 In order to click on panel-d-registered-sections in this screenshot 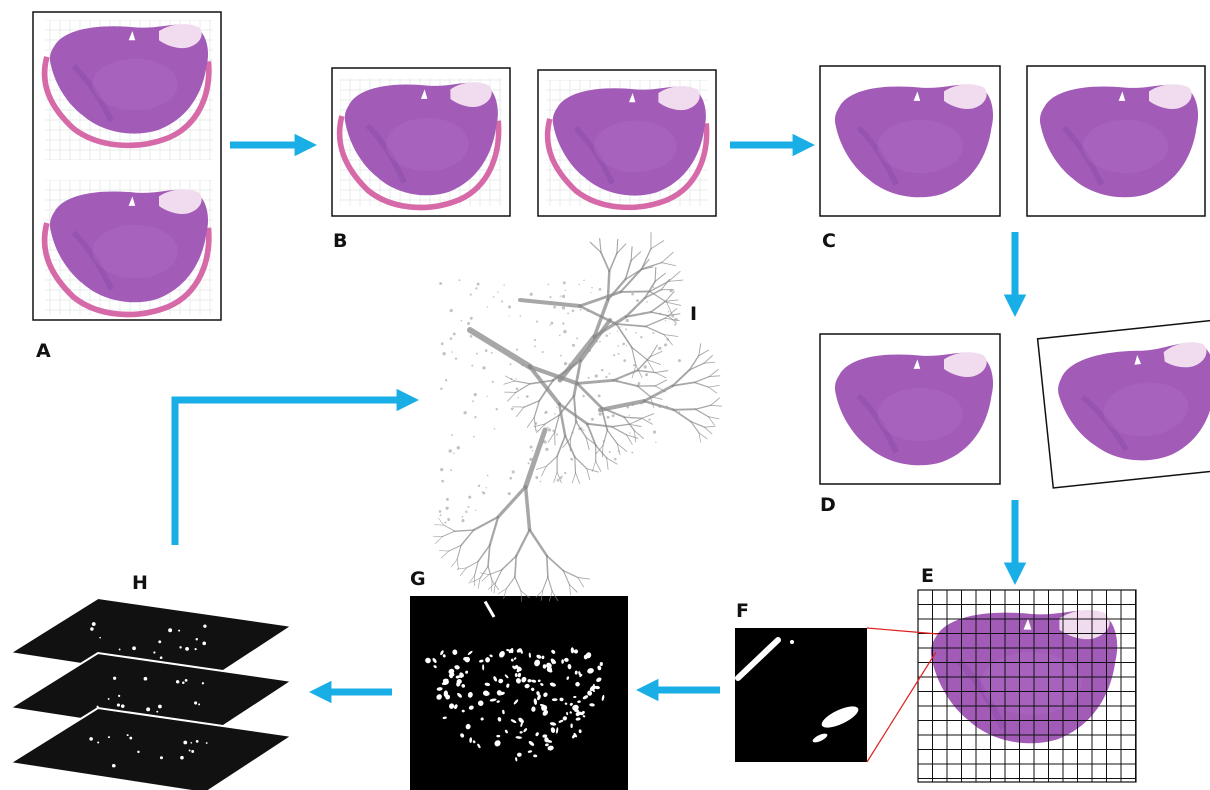, I will do `click(1014, 404)`.